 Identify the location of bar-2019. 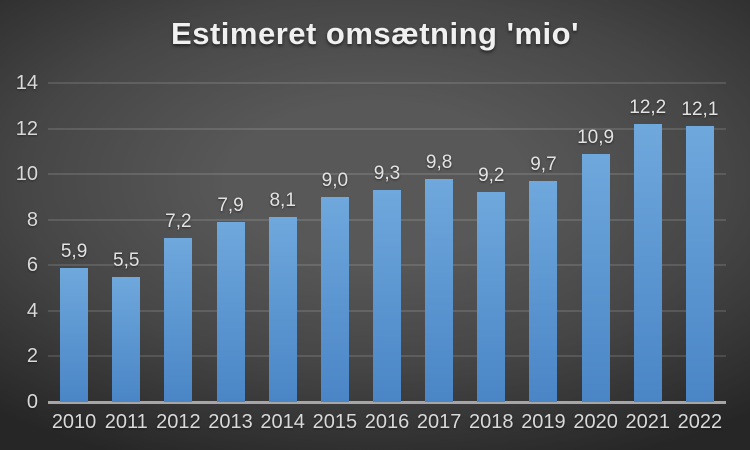
(543, 291).